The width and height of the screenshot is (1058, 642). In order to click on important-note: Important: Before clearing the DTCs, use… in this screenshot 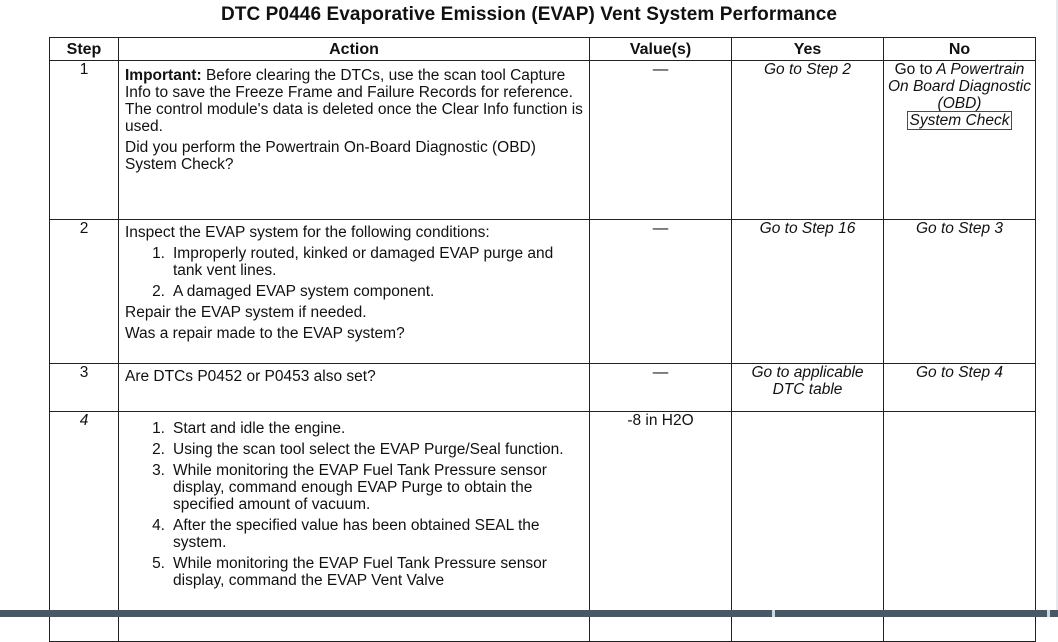, I will do `click(354, 101)`.